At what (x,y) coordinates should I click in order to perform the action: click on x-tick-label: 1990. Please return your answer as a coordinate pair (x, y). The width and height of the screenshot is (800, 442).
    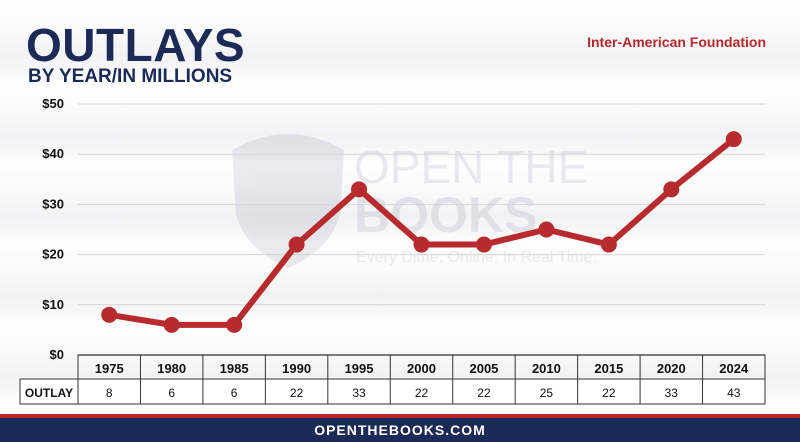
    Looking at the image, I should click on (296, 368).